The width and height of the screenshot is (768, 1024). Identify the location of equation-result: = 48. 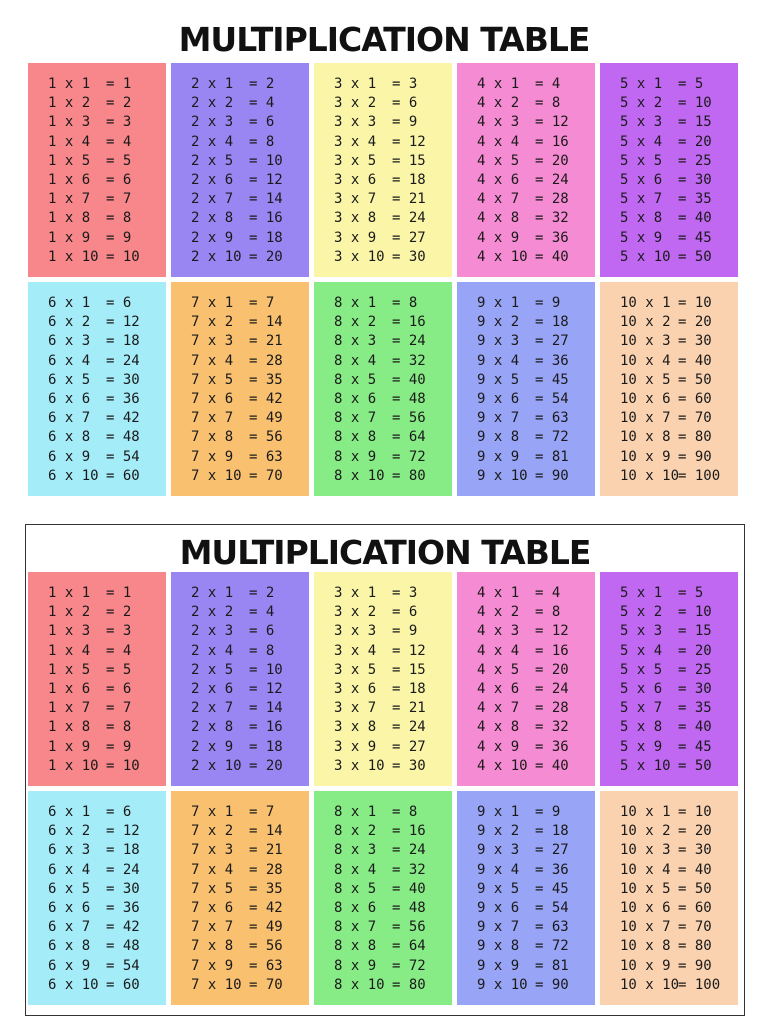
(409, 907).